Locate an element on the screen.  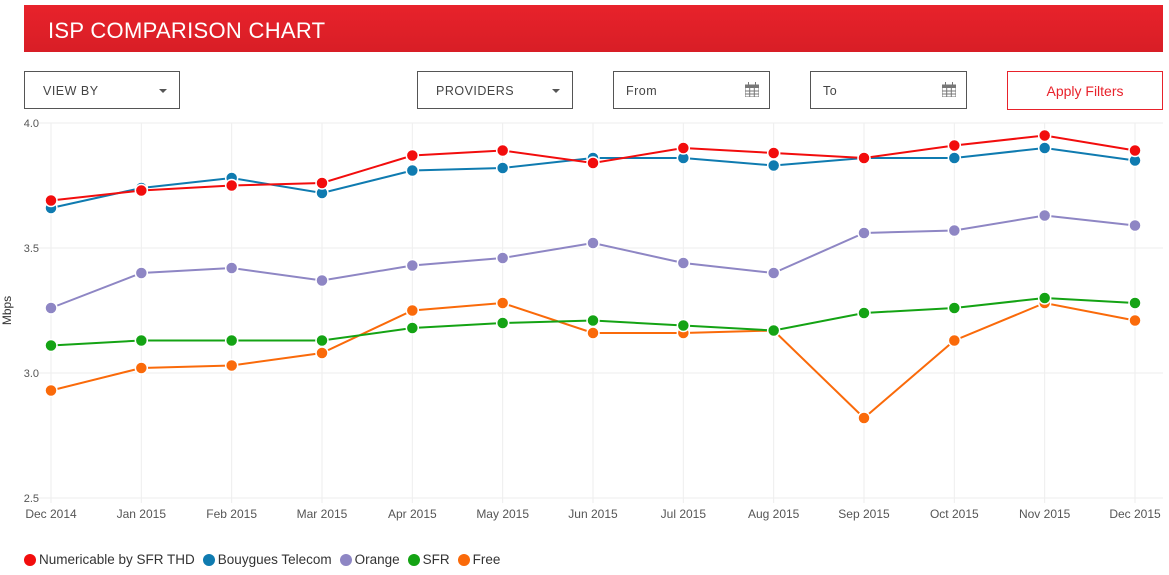
view-by-label: VIEW BY is located at coordinates (71, 91).